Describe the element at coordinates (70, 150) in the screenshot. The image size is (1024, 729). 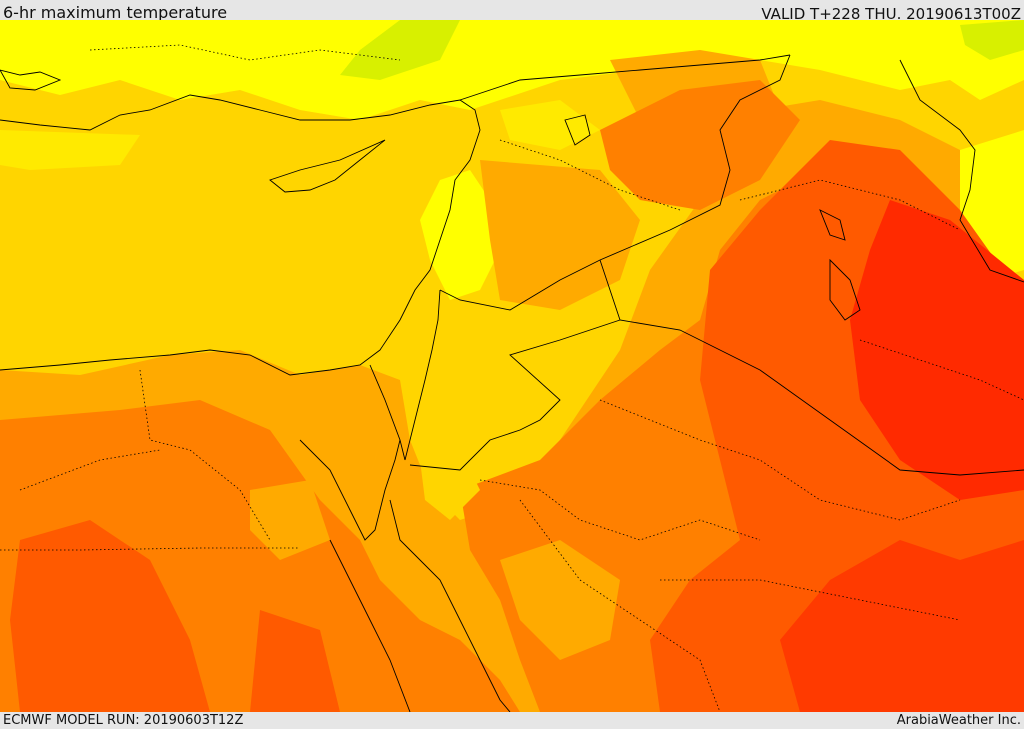
I see `mild-patch-aegean` at that location.